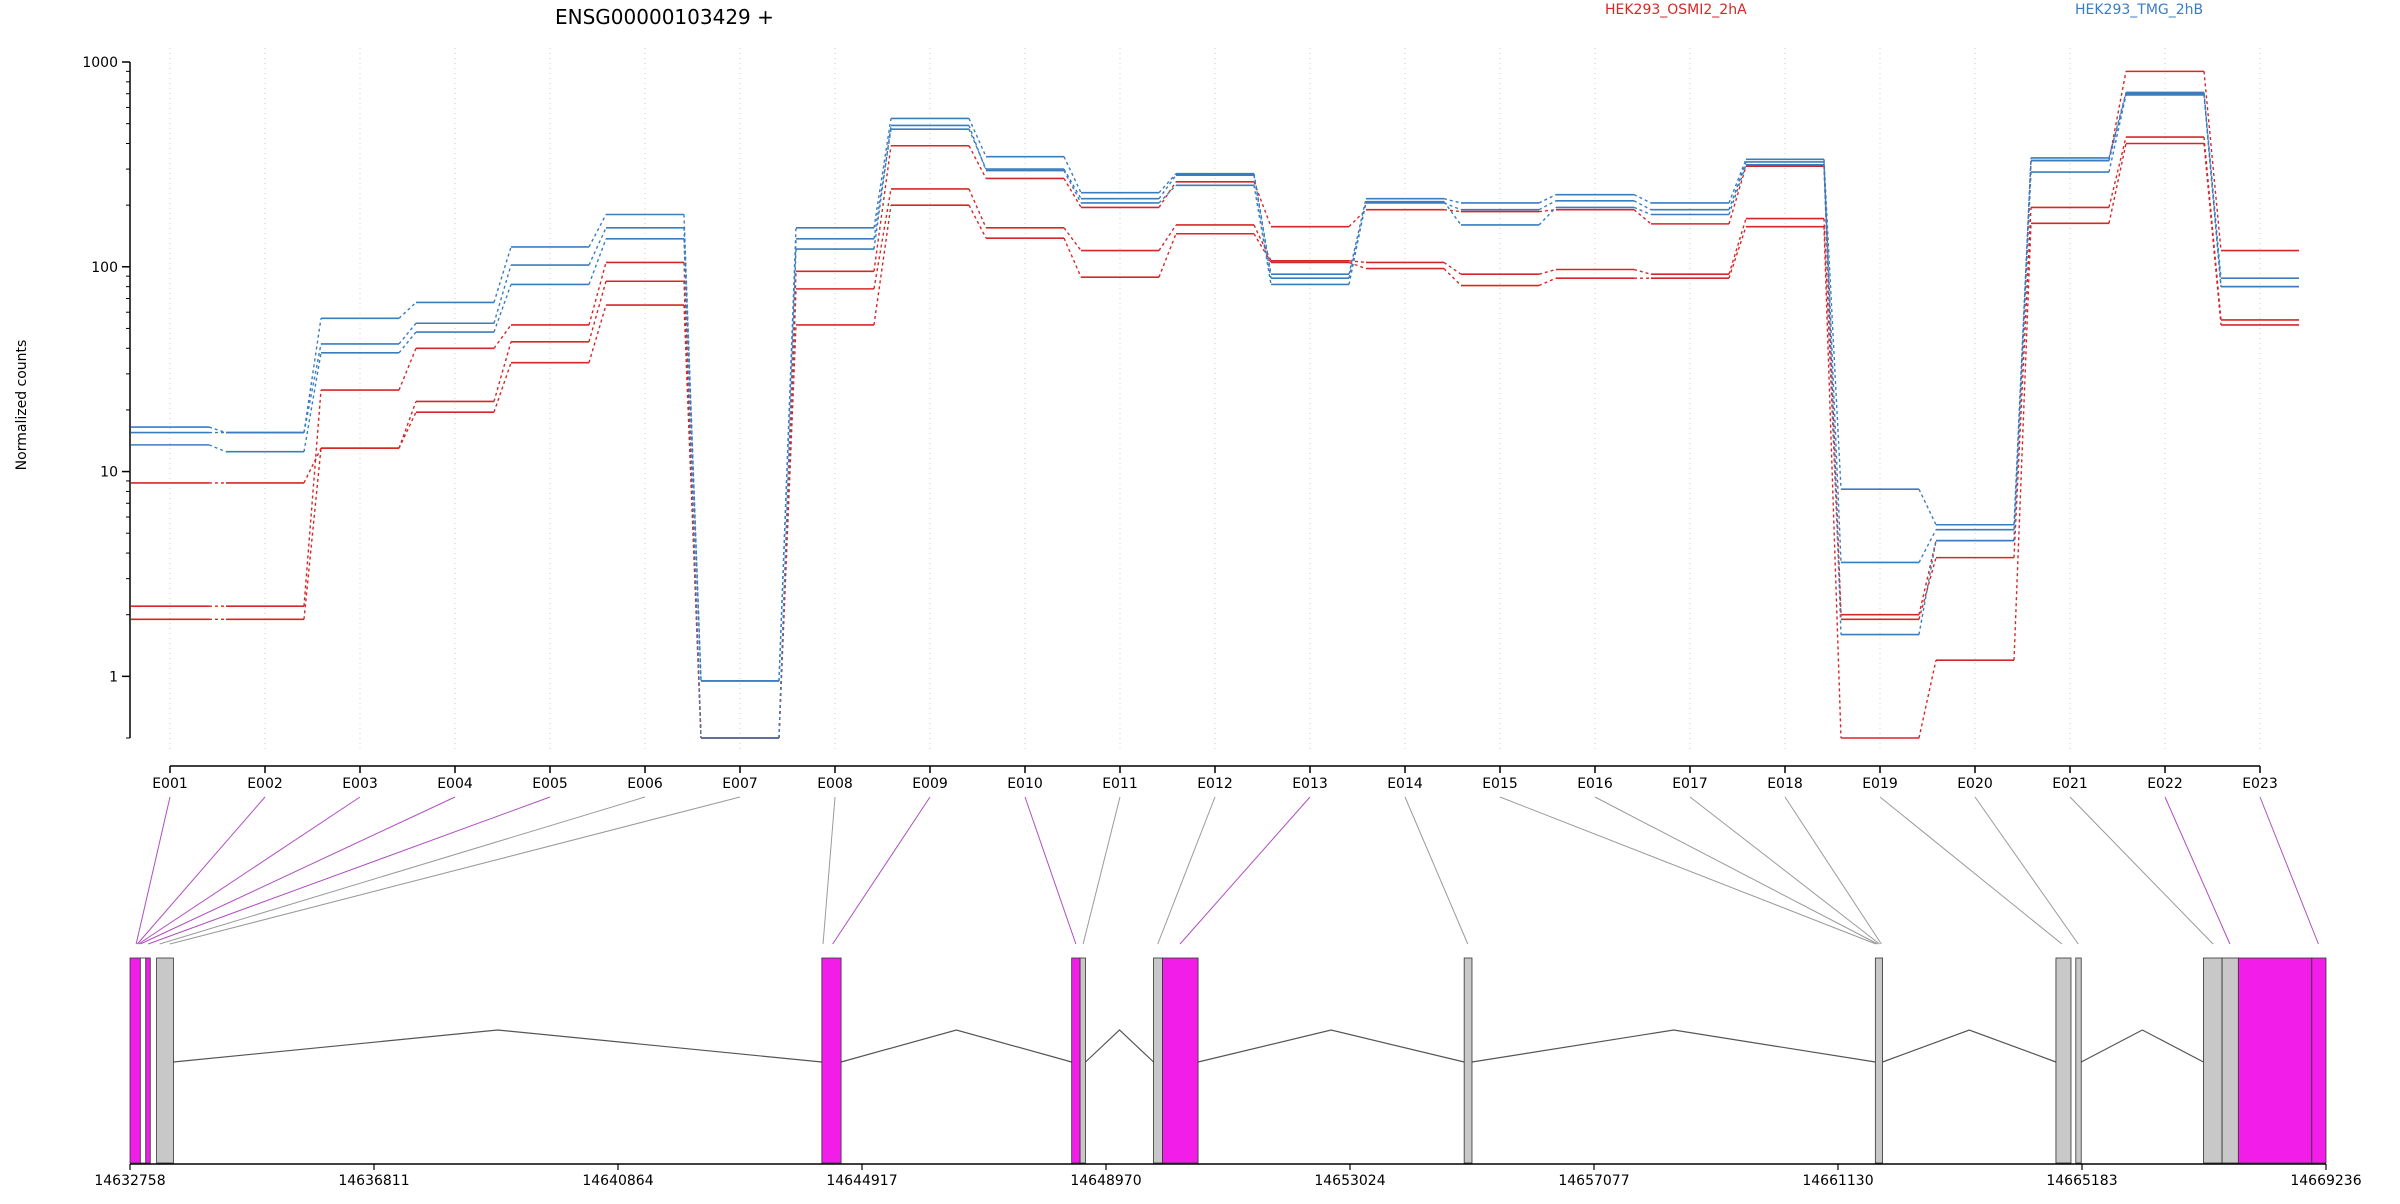 The height and width of the screenshot is (1204, 2400). I want to click on legend-entry-osmi2: HEK293_OSMI2_2hA, so click(1676, 10).